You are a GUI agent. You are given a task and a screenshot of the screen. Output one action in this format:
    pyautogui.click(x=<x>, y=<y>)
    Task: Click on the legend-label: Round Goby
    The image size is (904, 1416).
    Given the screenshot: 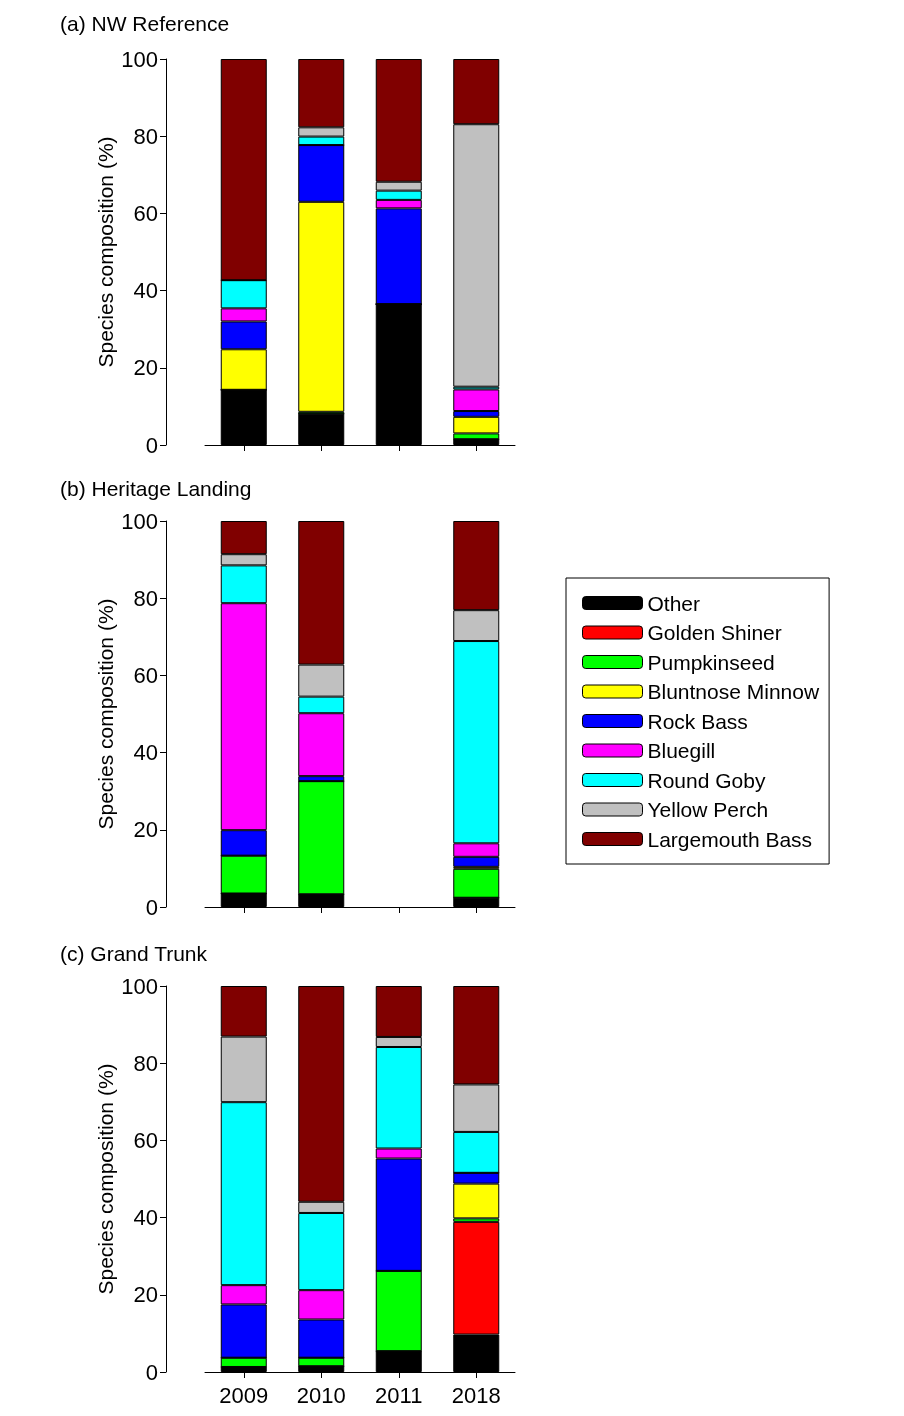 What is the action you would take?
    pyautogui.click(x=706, y=780)
    